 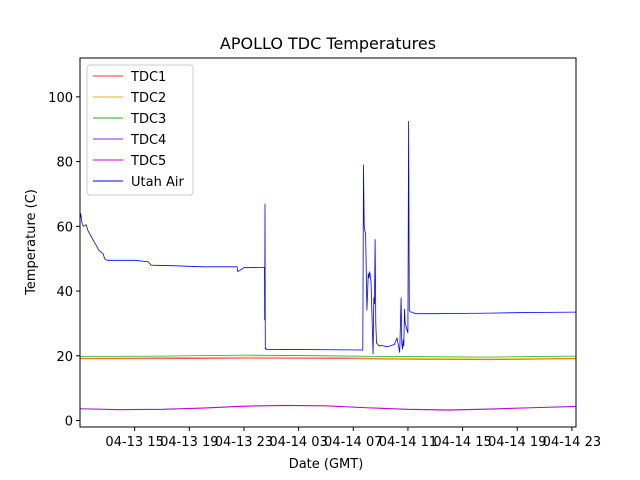 What do you see at coordinates (140, 130) in the screenshot?
I see `legend: TDC1 TDC2 TDC3 TDC4 TDC5 Utah Air` at bounding box center [140, 130].